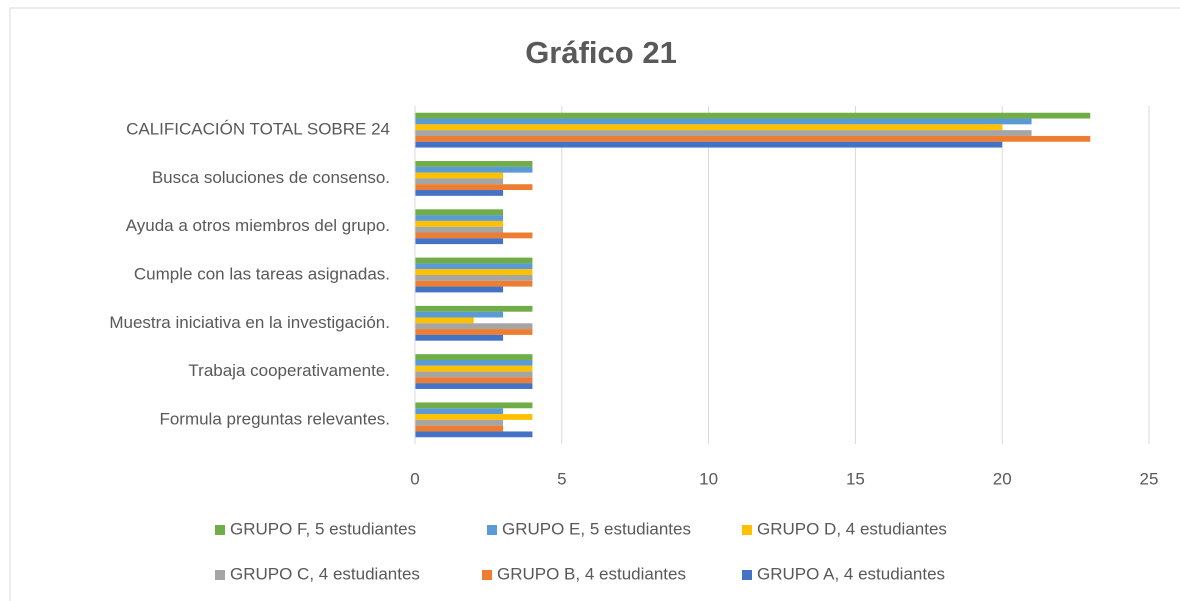 The height and width of the screenshot is (601, 1180). What do you see at coordinates (271, 177) in the screenshot?
I see `y-tick-label: Busca soluciones de consenso.` at bounding box center [271, 177].